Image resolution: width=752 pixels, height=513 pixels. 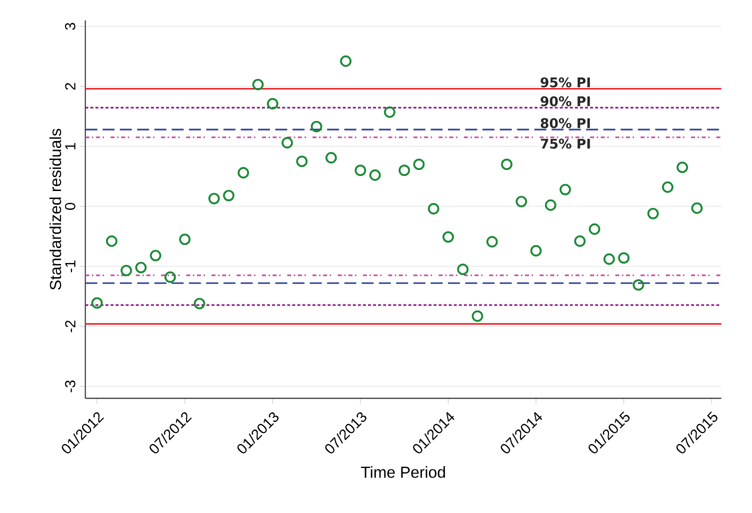 I want to click on y-tick-label: 2, so click(x=70, y=86).